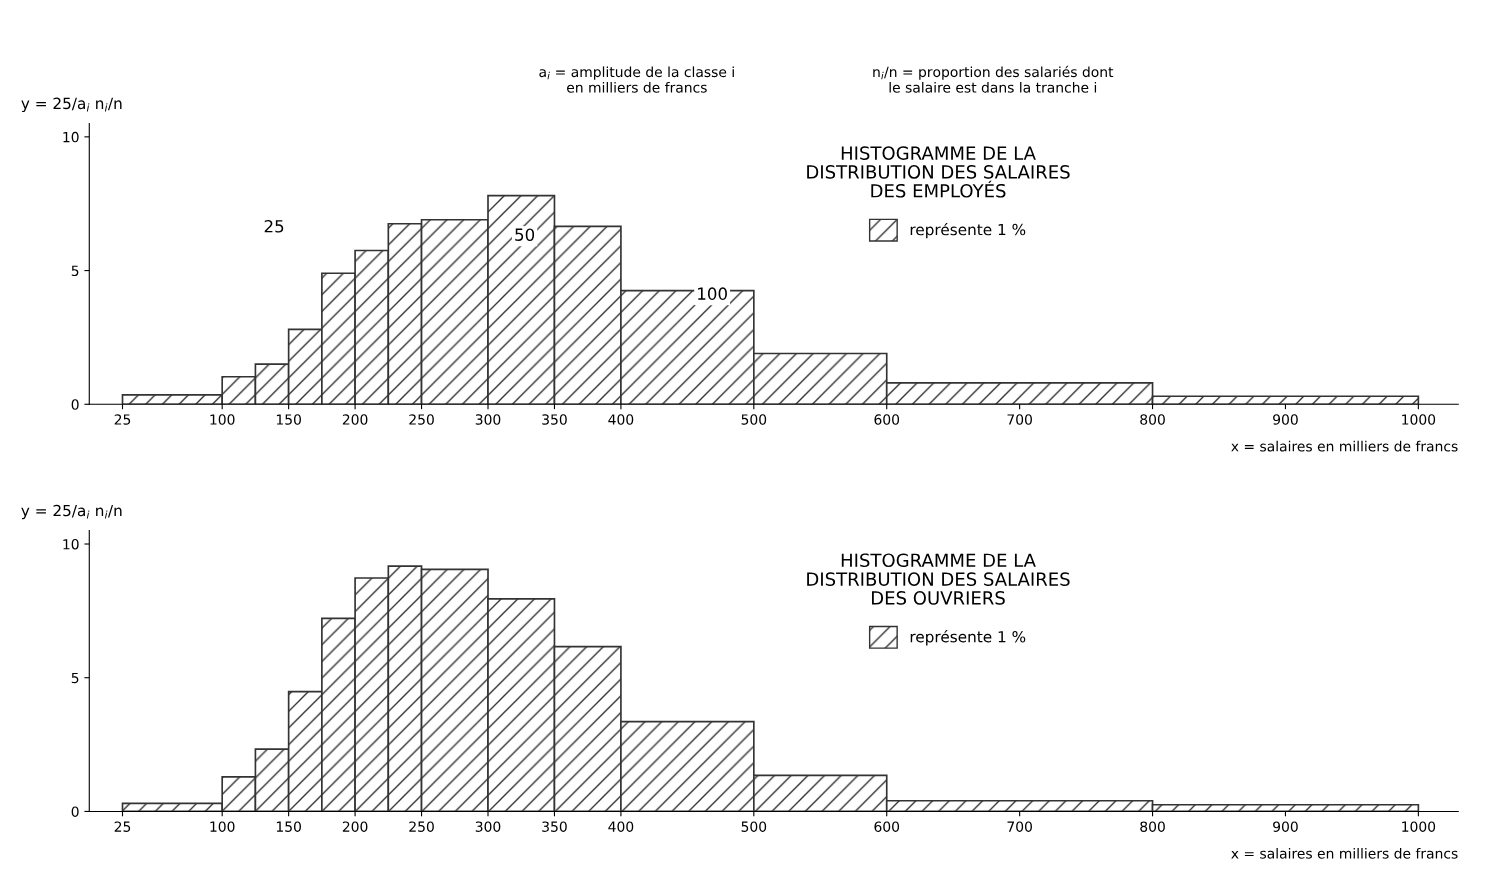 The width and height of the screenshot is (1488, 882). I want to click on text: HISTOGRAMME DE LA DISTRIBUTION DES SALAIRES DES EMPLOYÉS, so click(938, 172).